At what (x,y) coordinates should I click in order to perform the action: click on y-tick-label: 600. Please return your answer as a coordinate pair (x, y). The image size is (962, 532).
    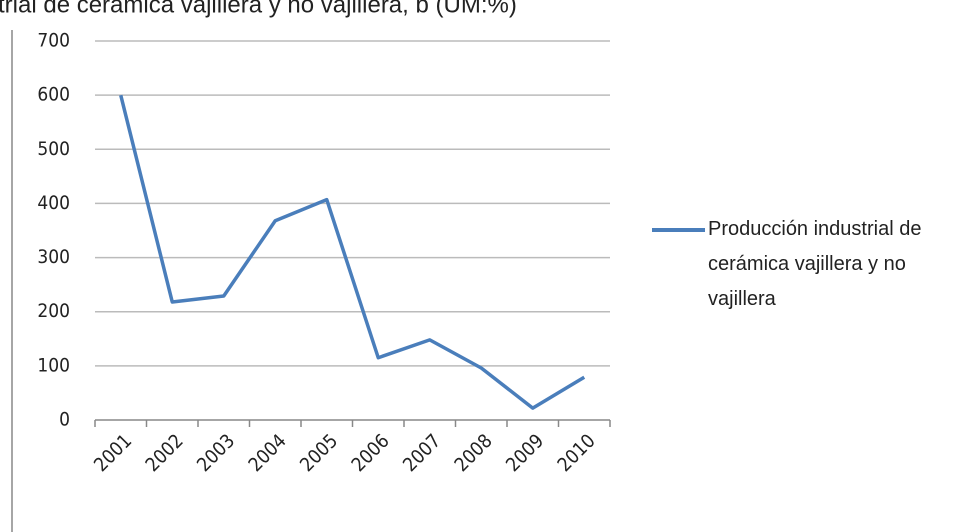
    Looking at the image, I should click on (53, 95).